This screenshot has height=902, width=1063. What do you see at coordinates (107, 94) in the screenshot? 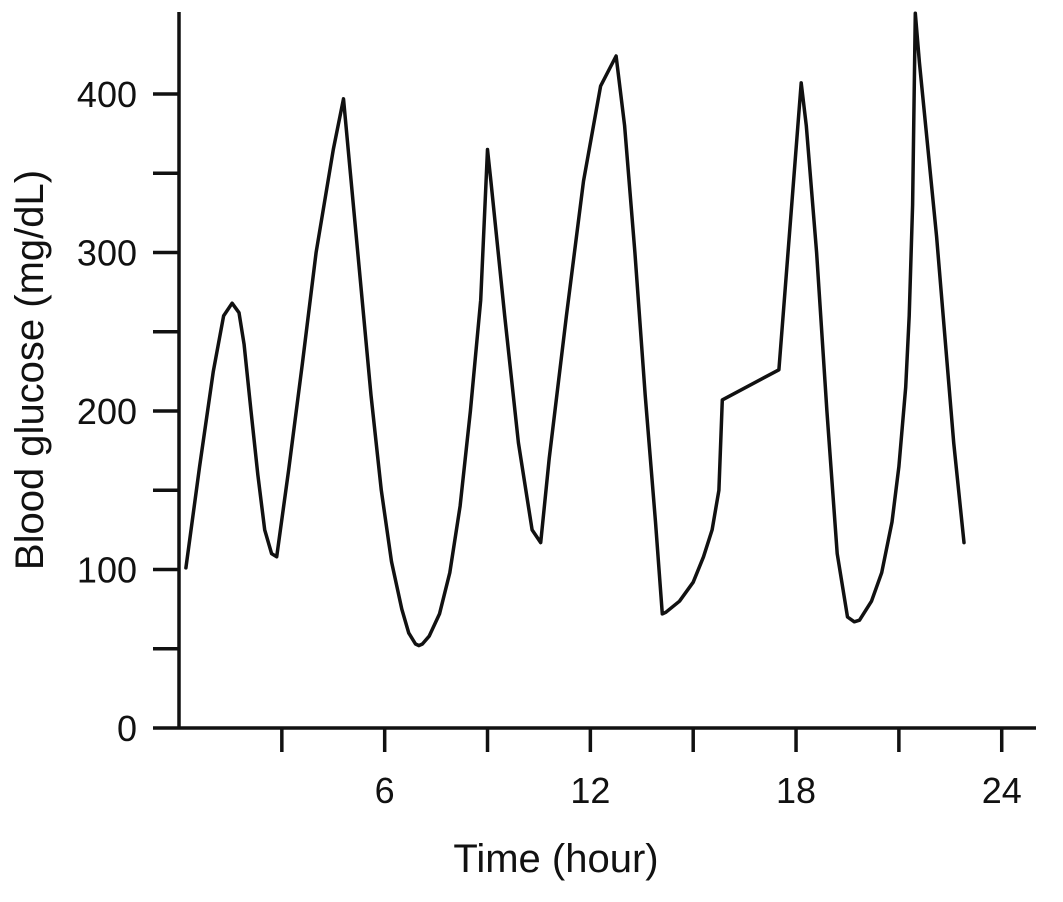
I see `y-tick-label: 400` at bounding box center [107, 94].